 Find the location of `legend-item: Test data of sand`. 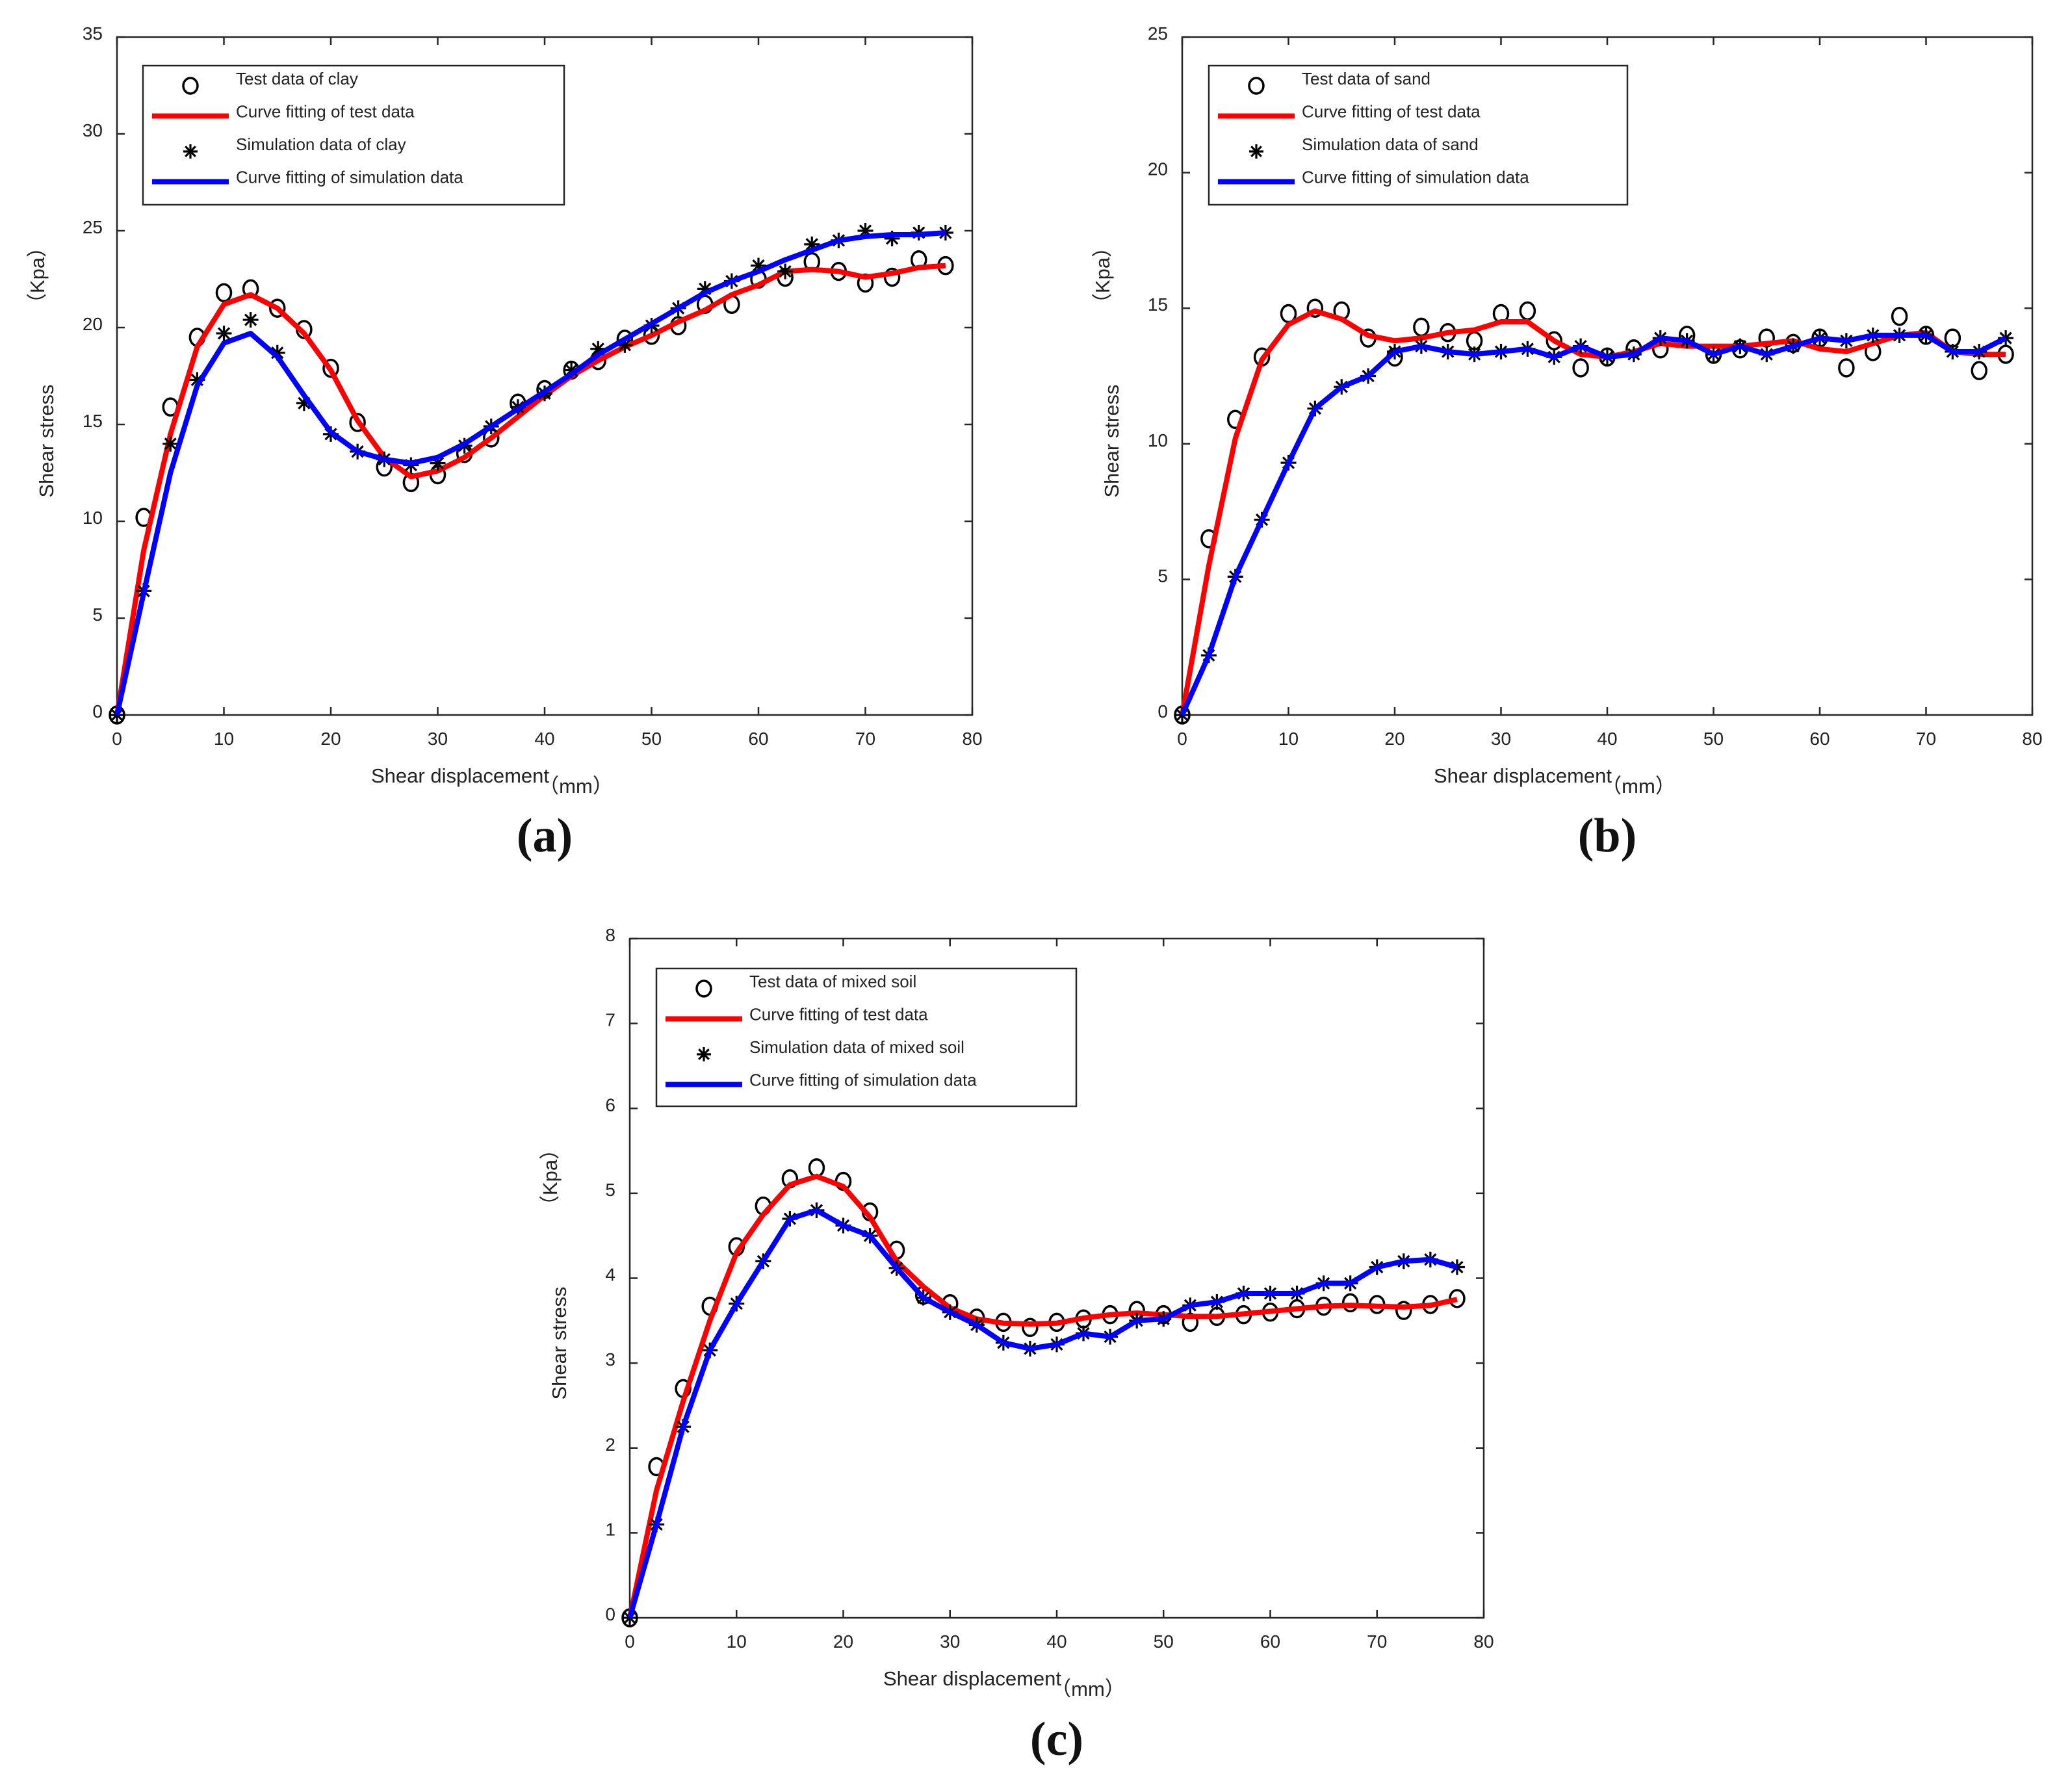

legend-item: Test data of sand is located at coordinates (1339, 82).